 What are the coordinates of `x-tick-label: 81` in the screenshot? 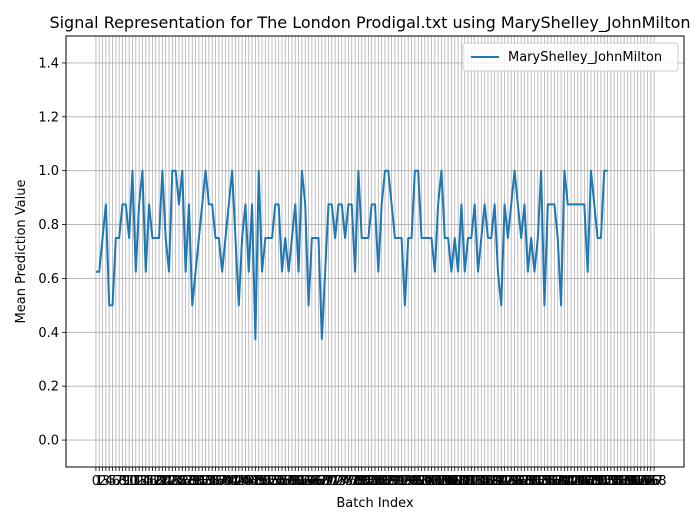 It's located at (365, 481).